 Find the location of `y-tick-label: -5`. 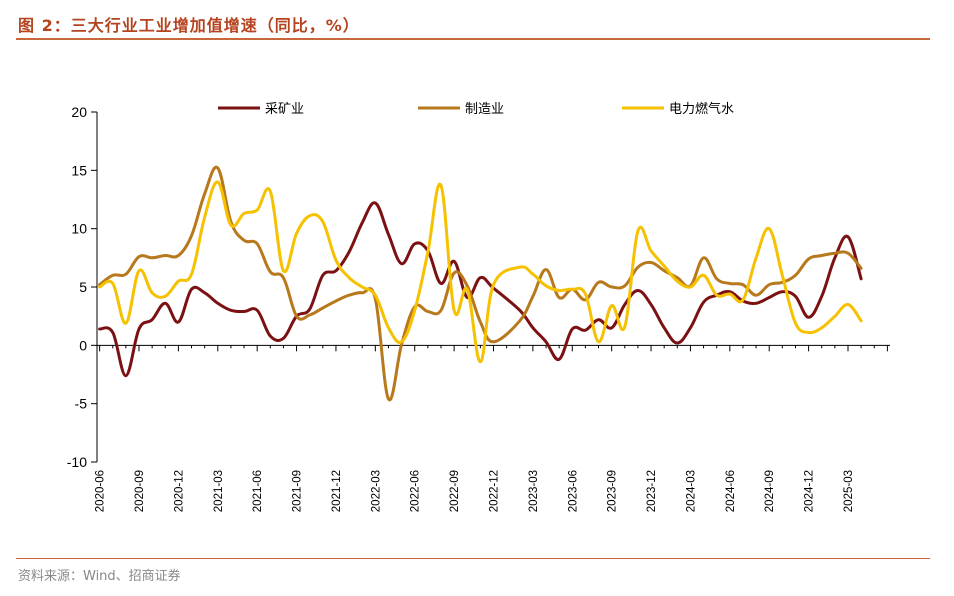

y-tick-label: -5 is located at coordinates (81, 404).